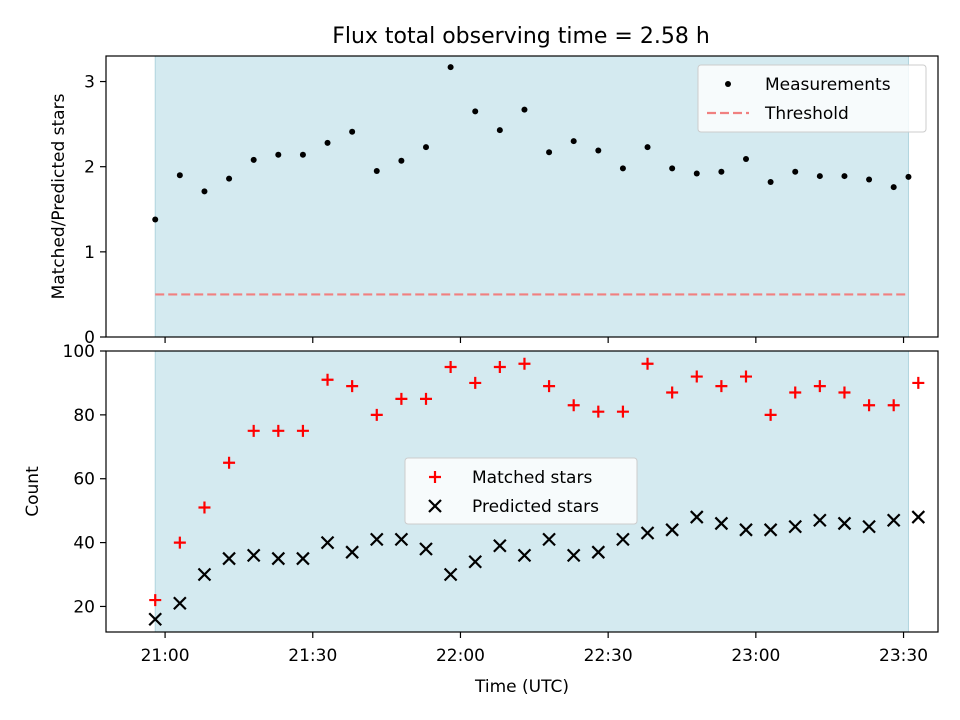 The width and height of the screenshot is (960, 720). What do you see at coordinates (312, 656) in the screenshot?
I see `x-tick-label: 21:30` at bounding box center [312, 656].